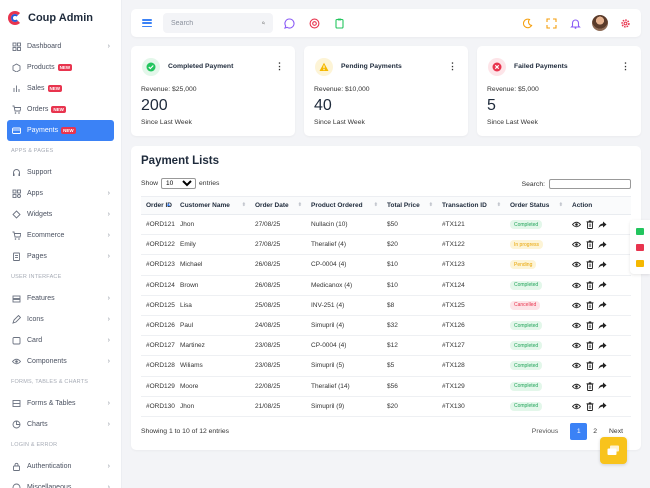 Image resolution: width=650 pixels, height=488 pixels. Describe the element at coordinates (60, 18) in the screenshot. I see `brand: Coup Admin` at that location.